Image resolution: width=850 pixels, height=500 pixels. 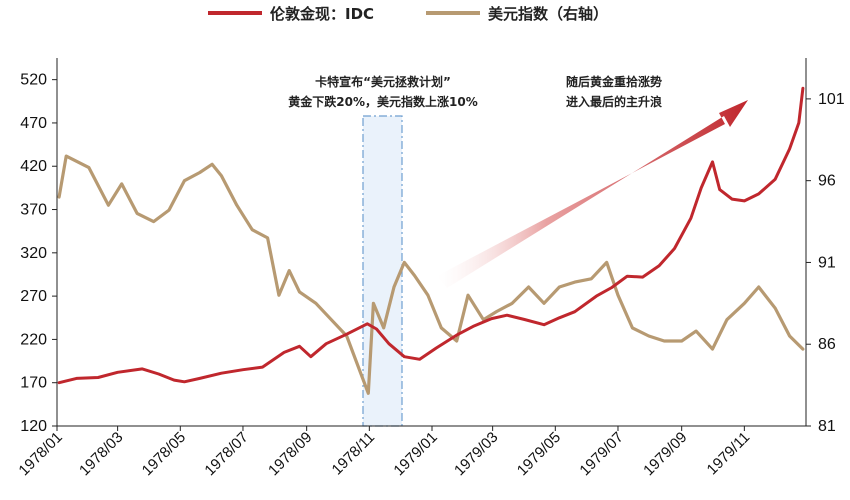 I want to click on left-tick-label: 370, so click(x=33, y=210).